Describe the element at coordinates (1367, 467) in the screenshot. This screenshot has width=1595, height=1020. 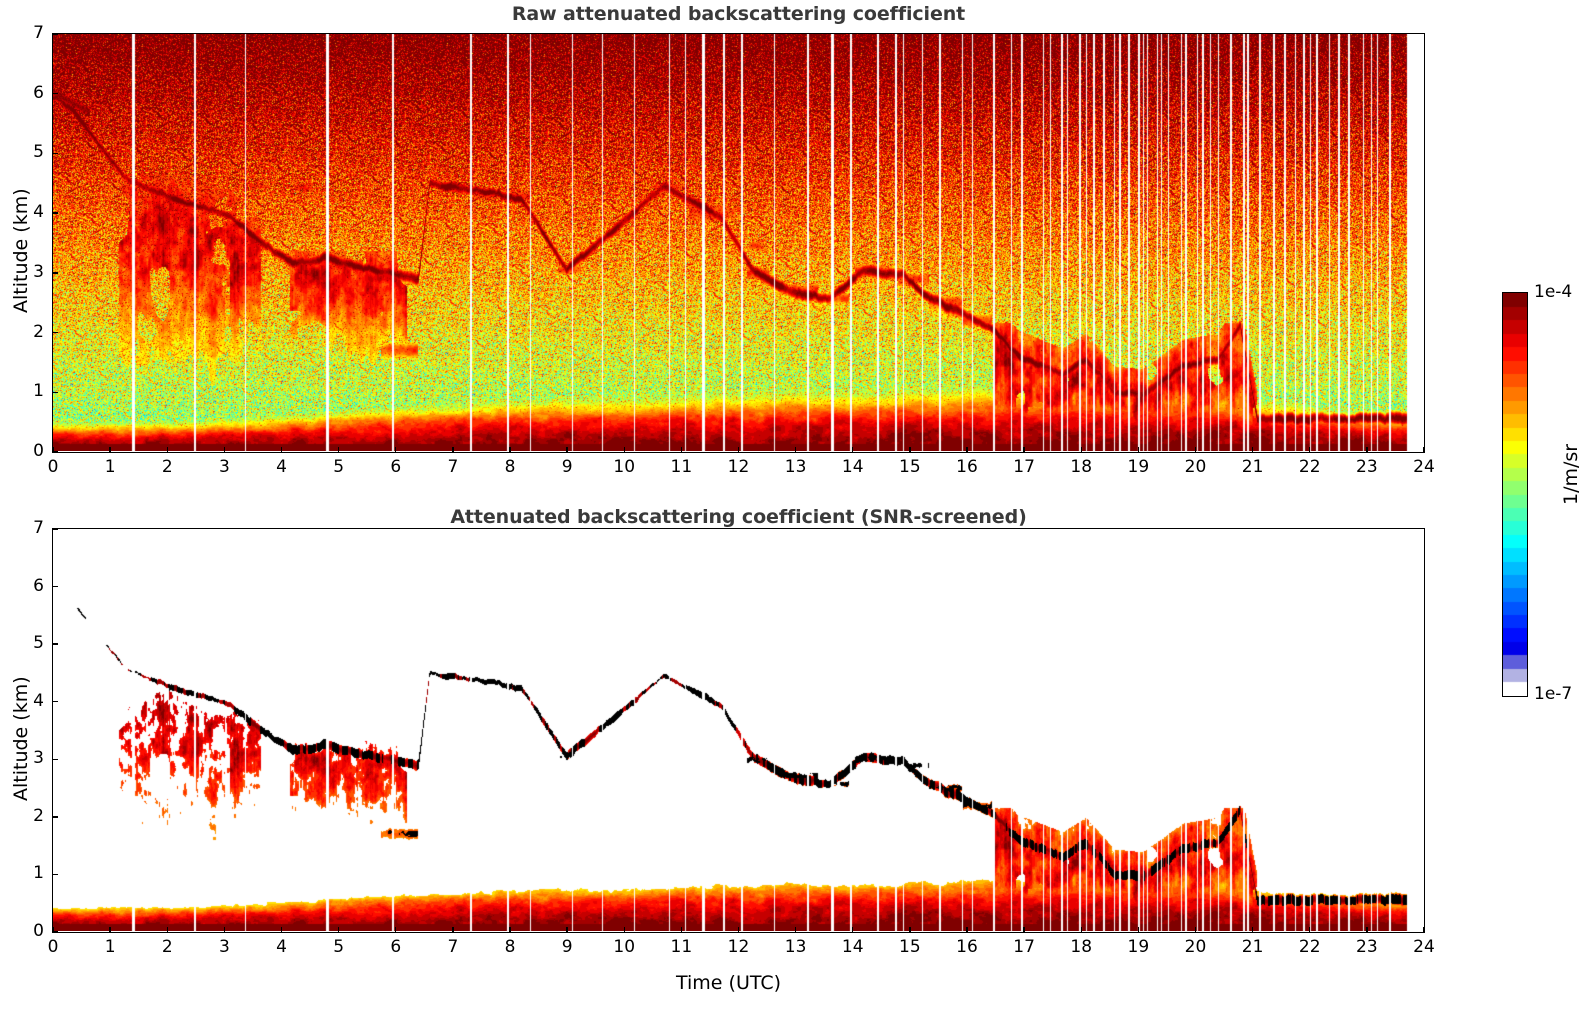
I see `x-tick-label: 23` at that location.